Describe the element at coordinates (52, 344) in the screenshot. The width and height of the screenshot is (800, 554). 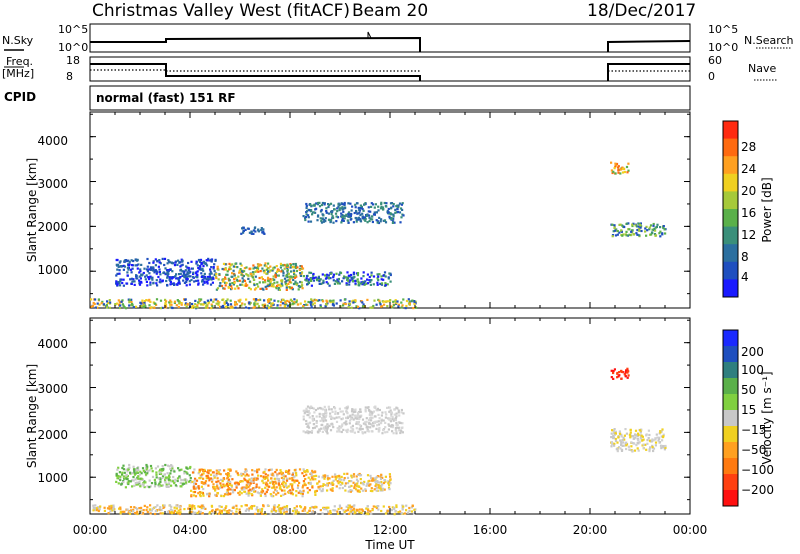
I see `vel-ytick-4000: 4000` at that location.